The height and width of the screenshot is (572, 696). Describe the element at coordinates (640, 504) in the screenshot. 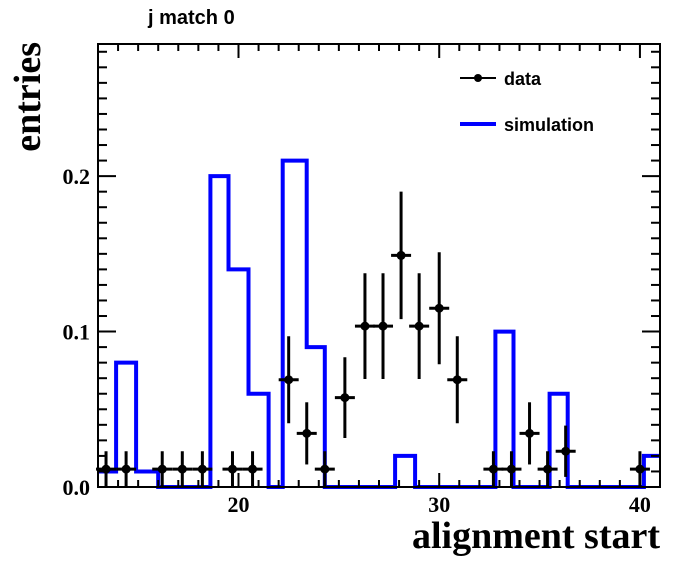

I see `x-tick-label: 40` at that location.